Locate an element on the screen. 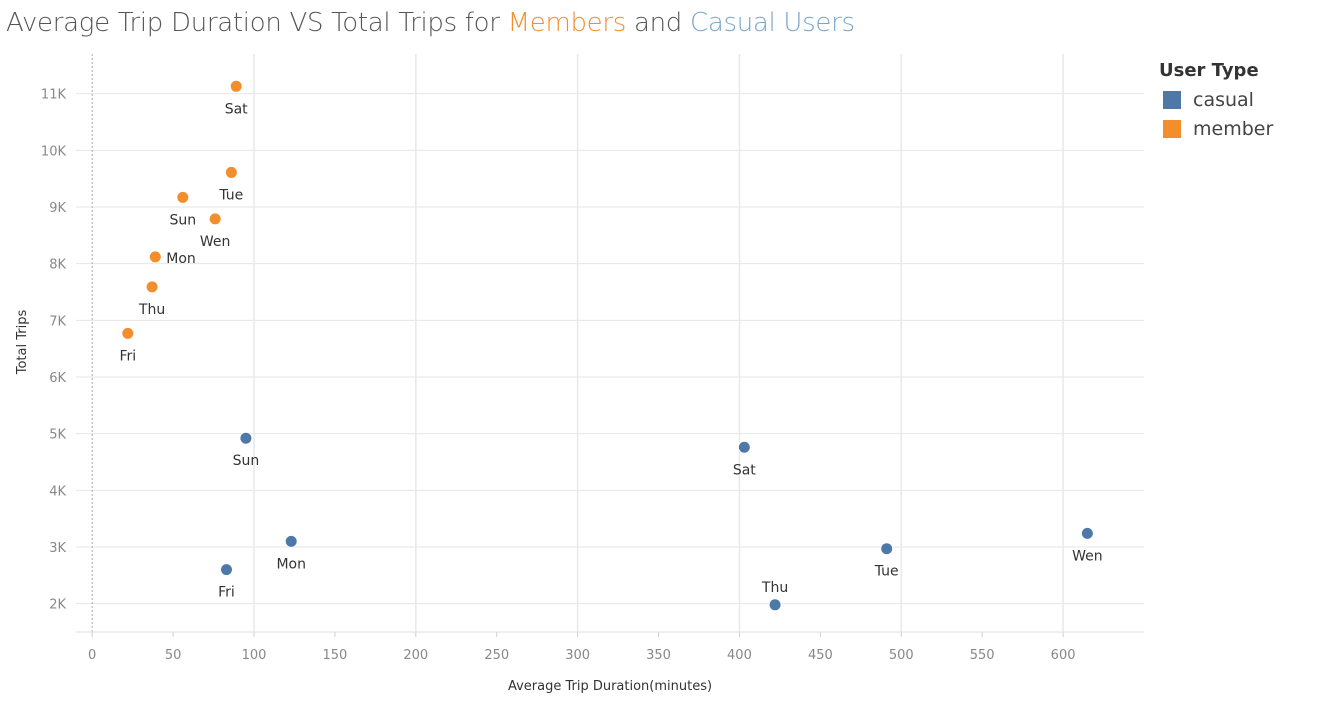  title-members-word: Members is located at coordinates (567, 23).